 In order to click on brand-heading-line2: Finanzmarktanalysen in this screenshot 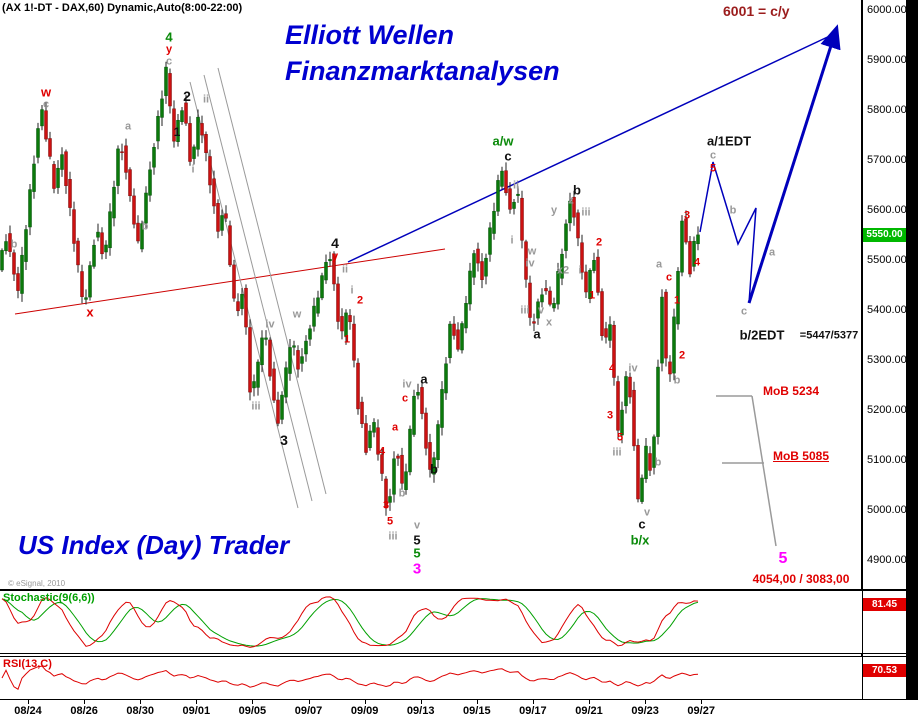, I will do `click(422, 71)`.